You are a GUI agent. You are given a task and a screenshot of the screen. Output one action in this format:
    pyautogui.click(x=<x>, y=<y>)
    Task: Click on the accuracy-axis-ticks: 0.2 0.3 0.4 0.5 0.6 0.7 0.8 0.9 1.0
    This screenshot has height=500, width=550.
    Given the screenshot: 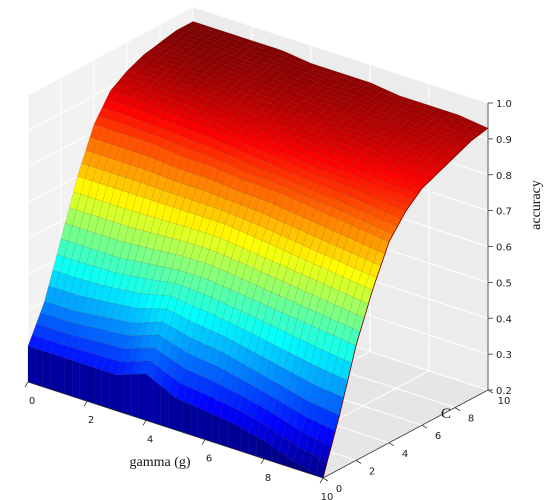 What is the action you would take?
    pyautogui.click(x=500, y=248)
    